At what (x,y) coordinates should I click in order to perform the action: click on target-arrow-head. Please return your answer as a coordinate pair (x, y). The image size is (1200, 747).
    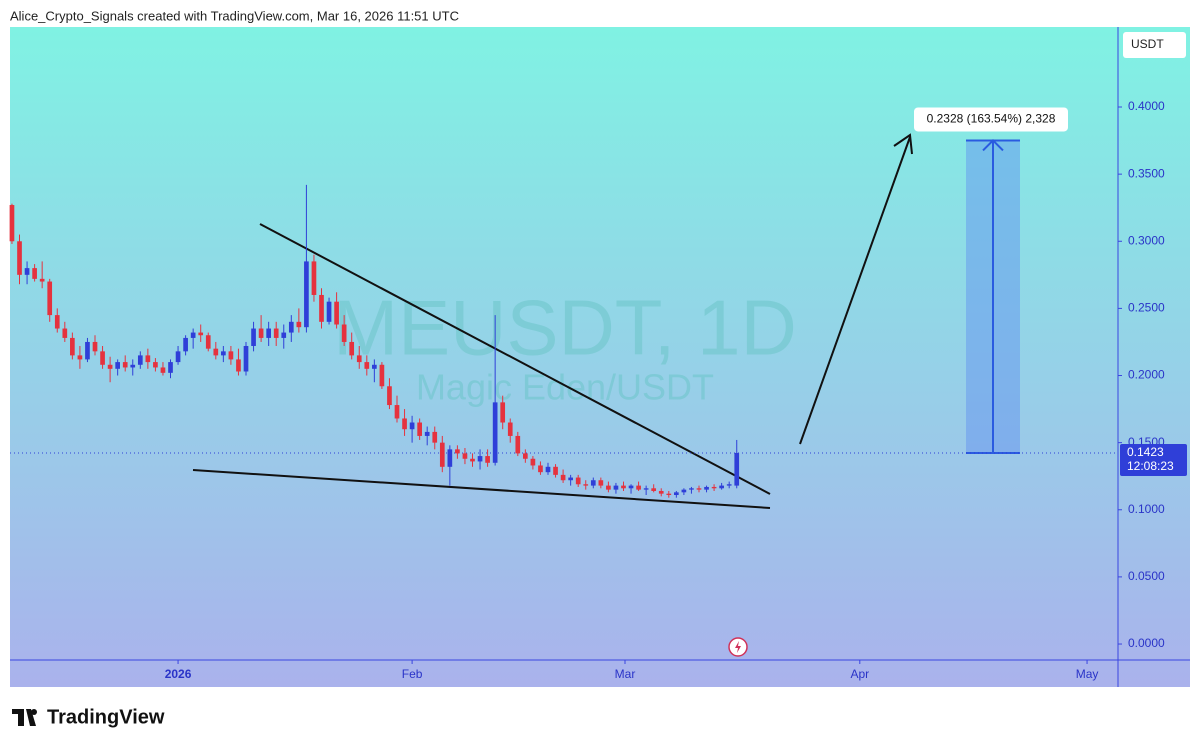
    Looking at the image, I should click on (903, 144).